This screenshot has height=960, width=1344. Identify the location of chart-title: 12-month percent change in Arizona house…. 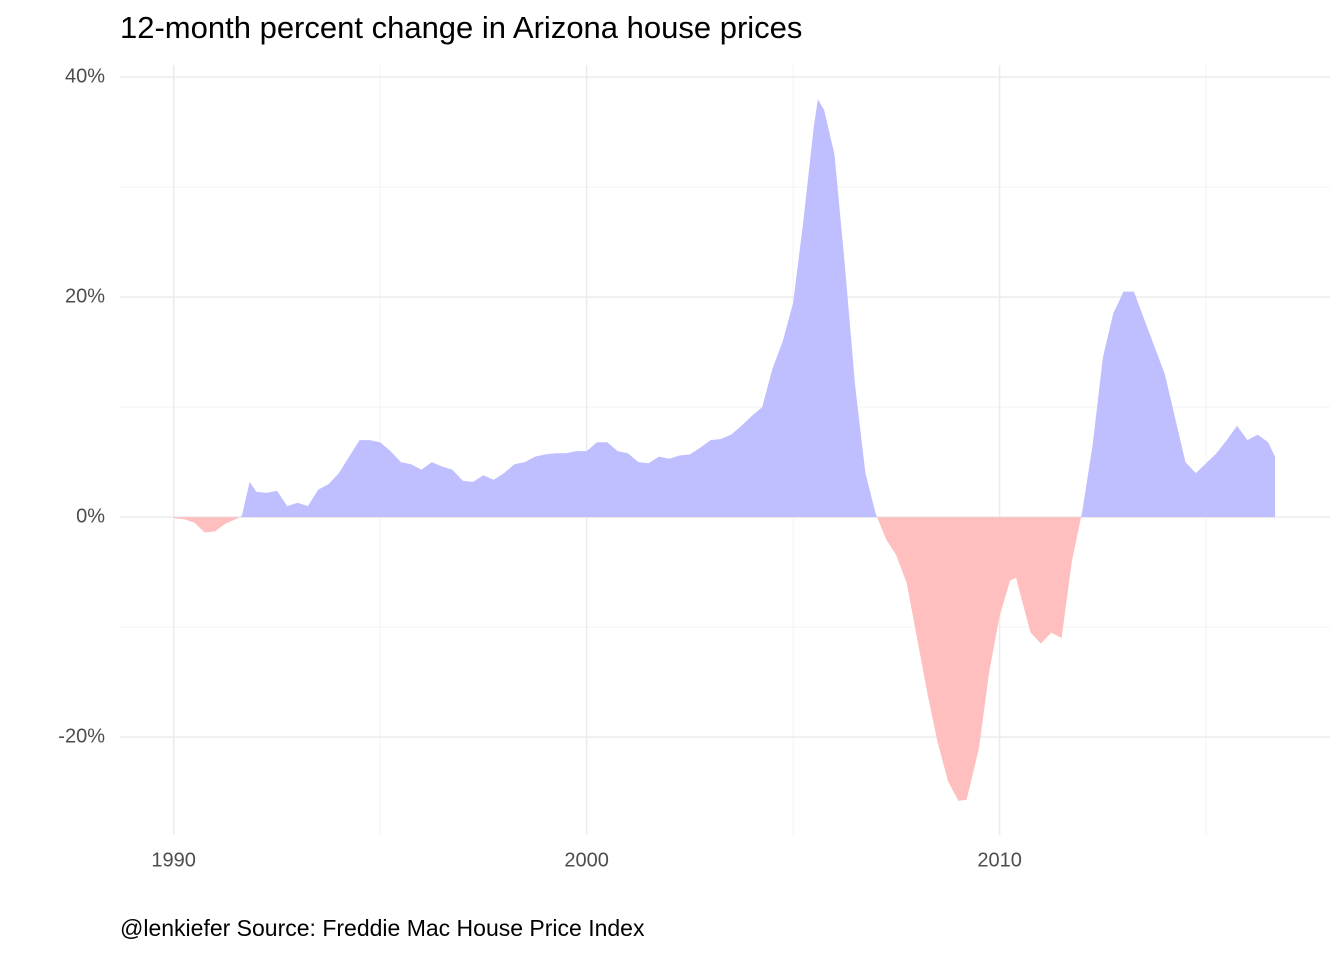
(461, 27).